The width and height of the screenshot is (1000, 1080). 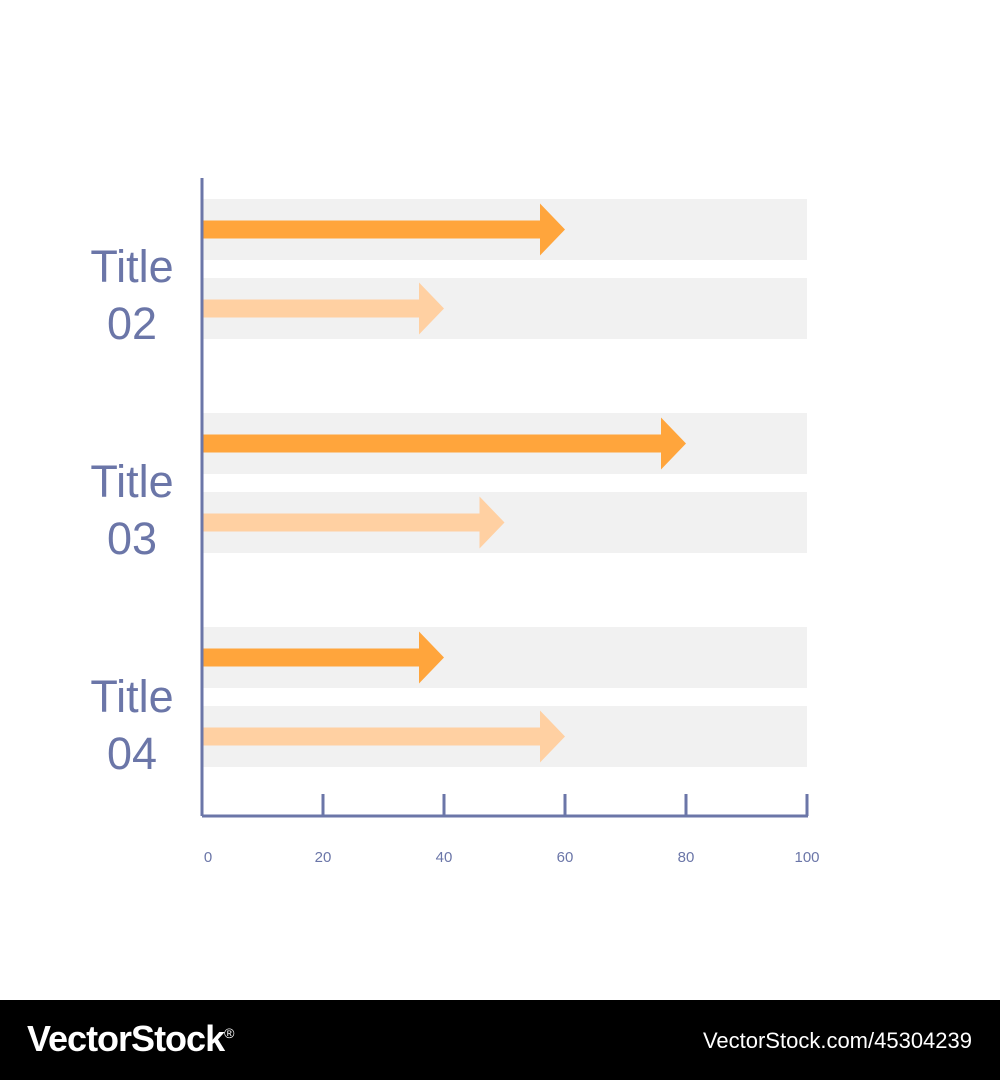 I want to click on image-id: VectorStock.com/45304239, so click(x=837, y=1040).